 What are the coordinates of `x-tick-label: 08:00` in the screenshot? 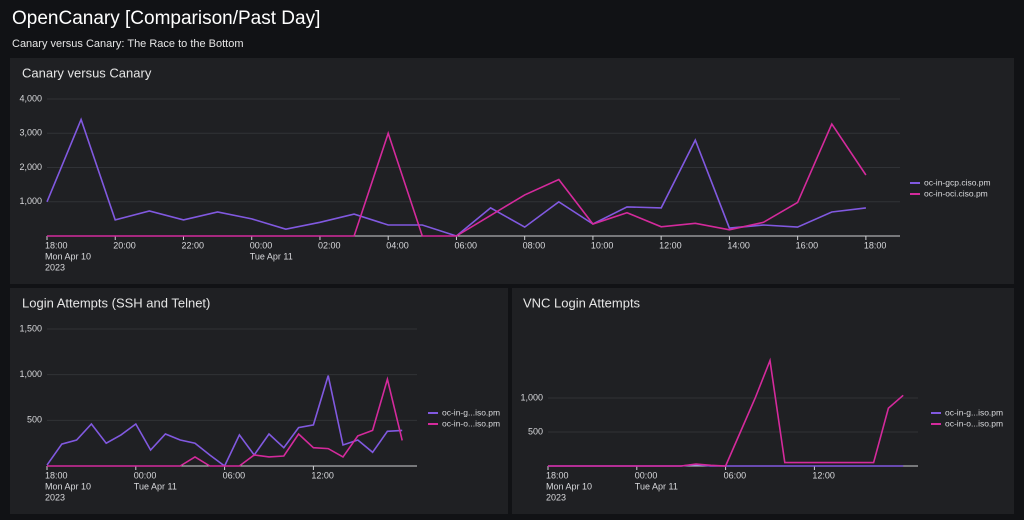 It's located at (534, 245).